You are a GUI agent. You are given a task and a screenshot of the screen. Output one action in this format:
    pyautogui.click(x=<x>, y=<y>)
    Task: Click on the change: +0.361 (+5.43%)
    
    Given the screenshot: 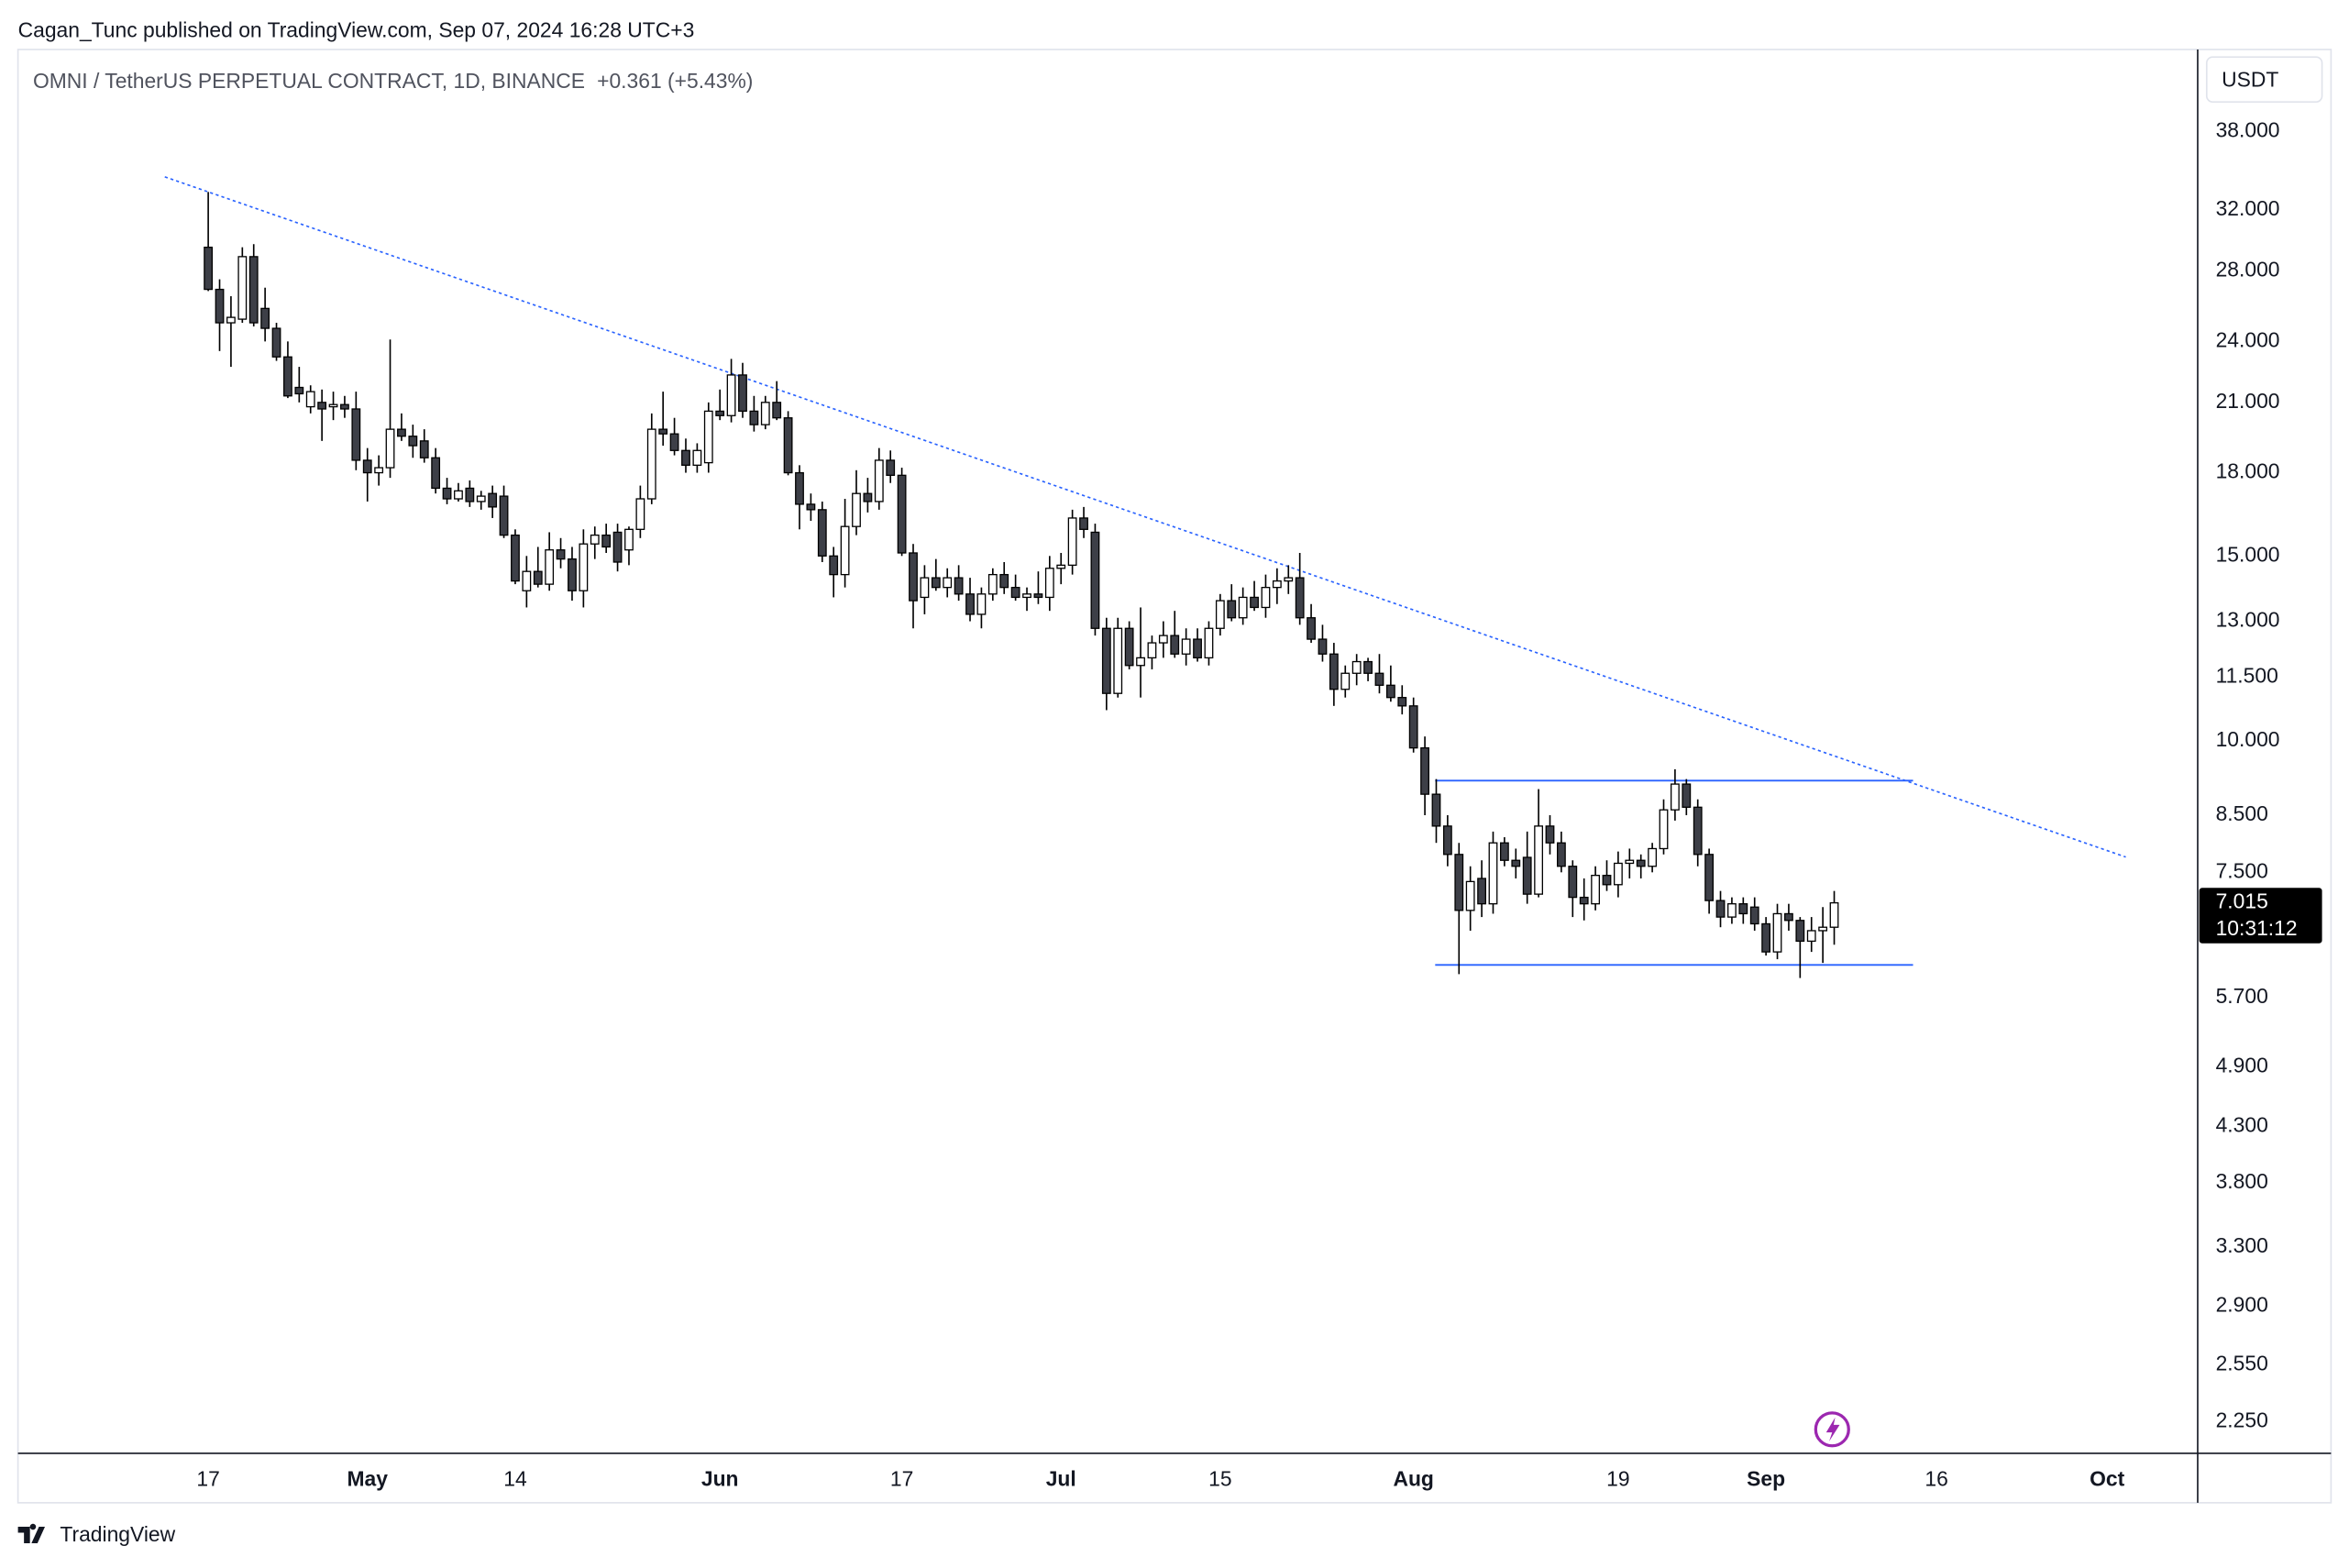 What is the action you would take?
    pyautogui.click(x=675, y=81)
    